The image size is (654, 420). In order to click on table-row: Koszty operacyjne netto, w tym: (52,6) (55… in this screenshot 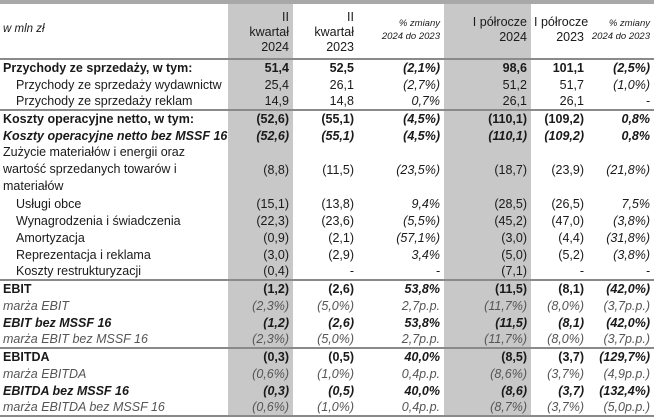, I will do `click(327, 118)`.